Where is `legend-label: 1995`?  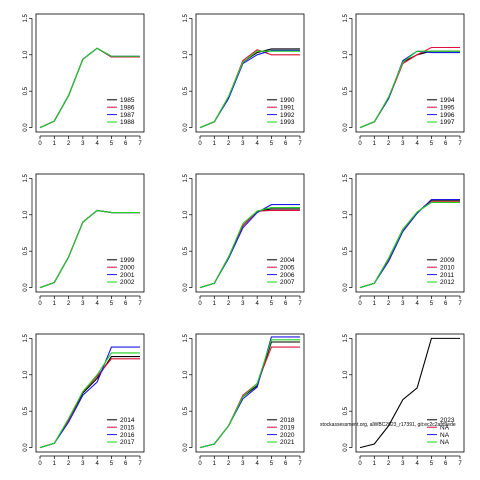 legend-label: 1995 is located at coordinates (447, 107).